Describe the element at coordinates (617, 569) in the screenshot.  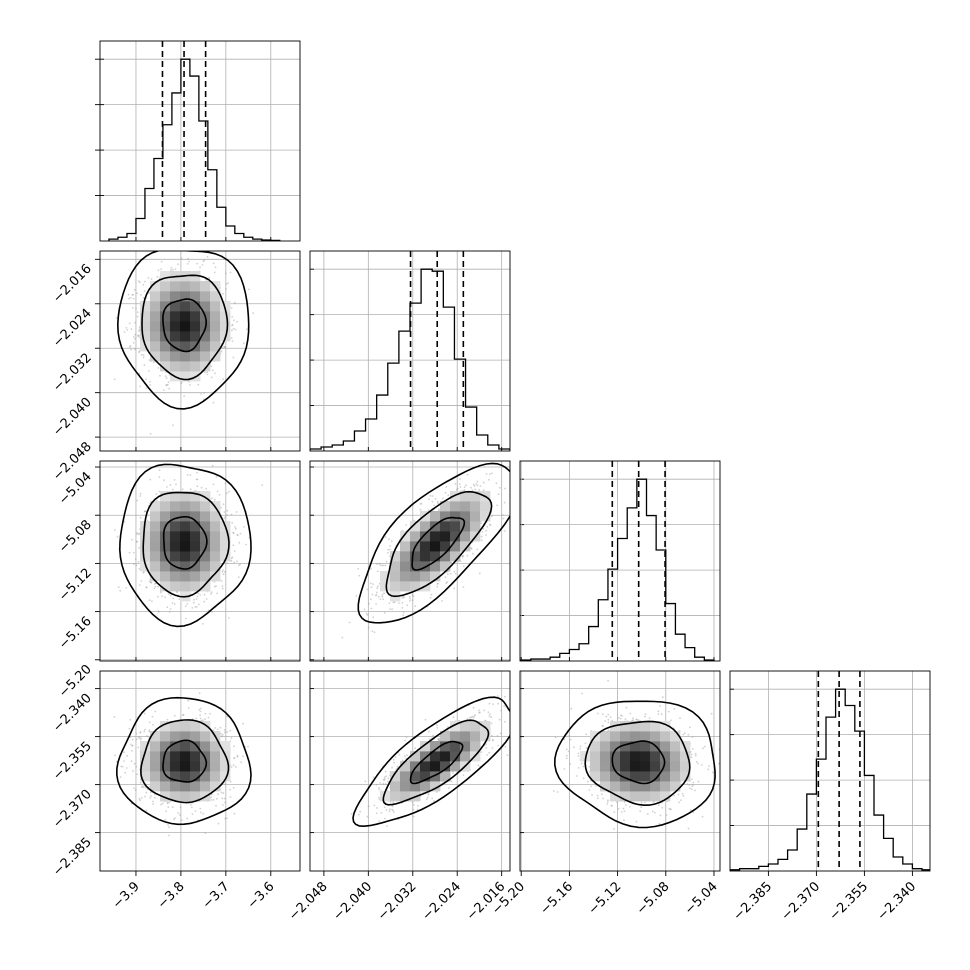
I see `histogram-step` at that location.